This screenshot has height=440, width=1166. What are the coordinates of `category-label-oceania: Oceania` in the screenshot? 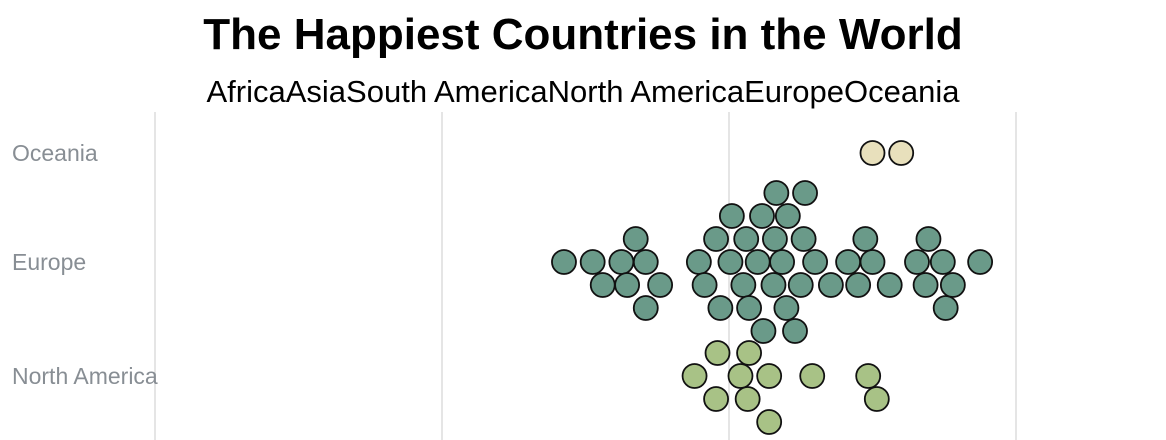 It's located at (55, 153).